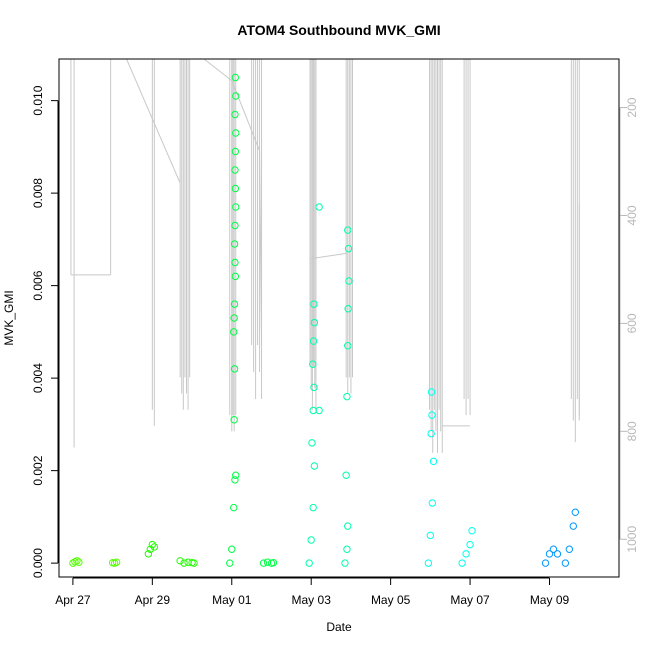 This screenshot has height=650, width=650. Describe the element at coordinates (391, 600) in the screenshot. I see `x-tick-label: May 05` at that location.